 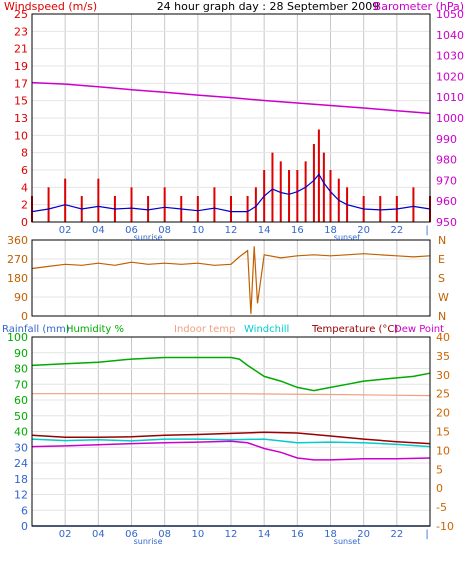 I want to click on humidity-rain-tick-label: 12, so click(x=21, y=495).